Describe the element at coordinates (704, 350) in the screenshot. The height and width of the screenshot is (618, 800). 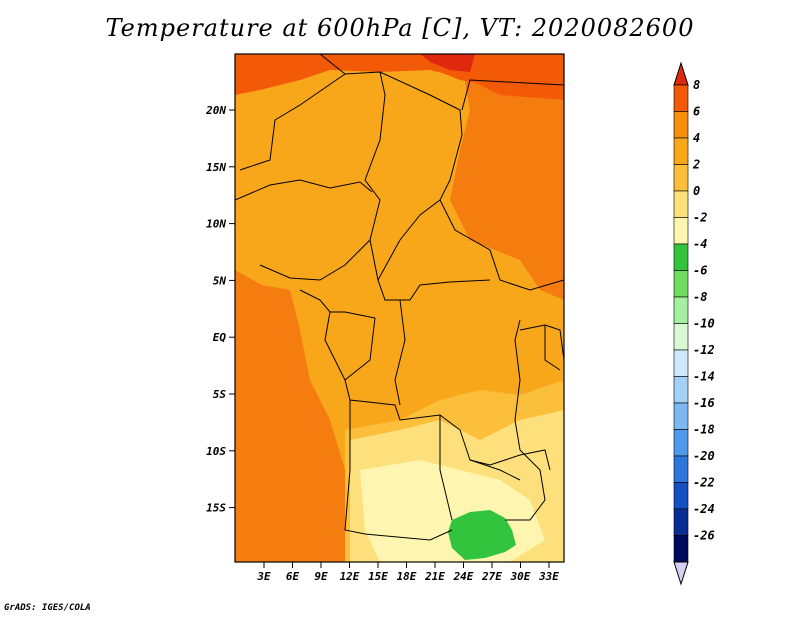
I see `colorbar-level-label: -12` at that location.